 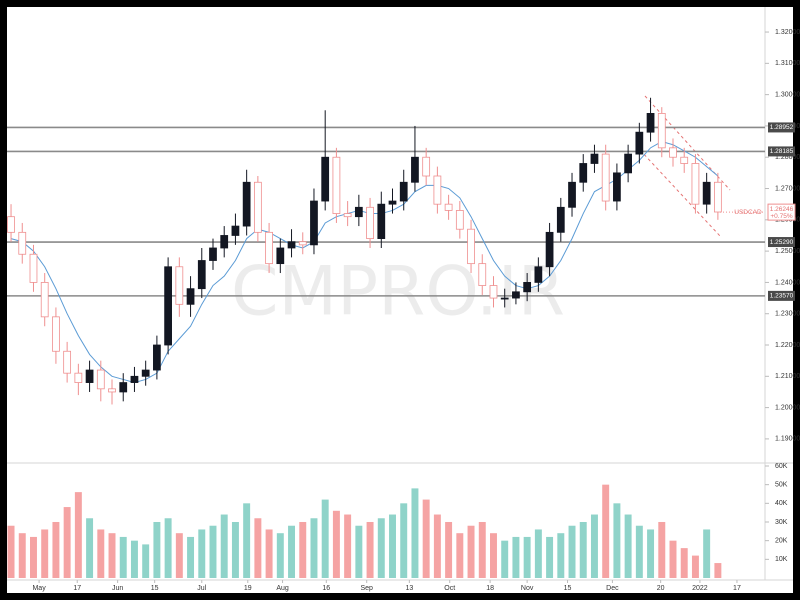 I want to click on x-tick-label: Dec, so click(x=612, y=588).